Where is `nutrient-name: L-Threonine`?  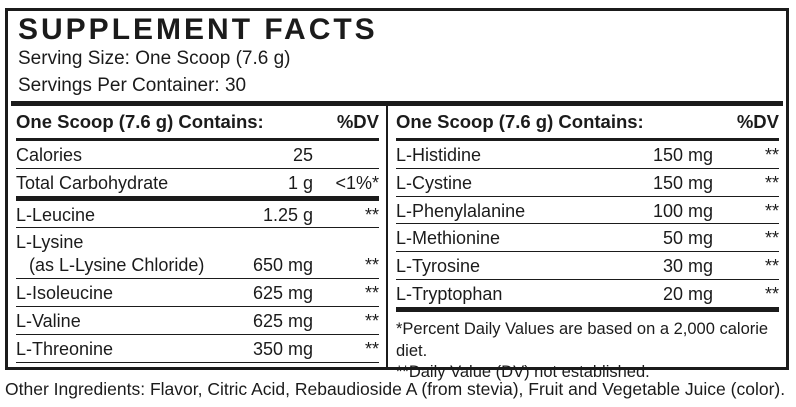 nutrient-name: L-Threonine is located at coordinates (65, 348).